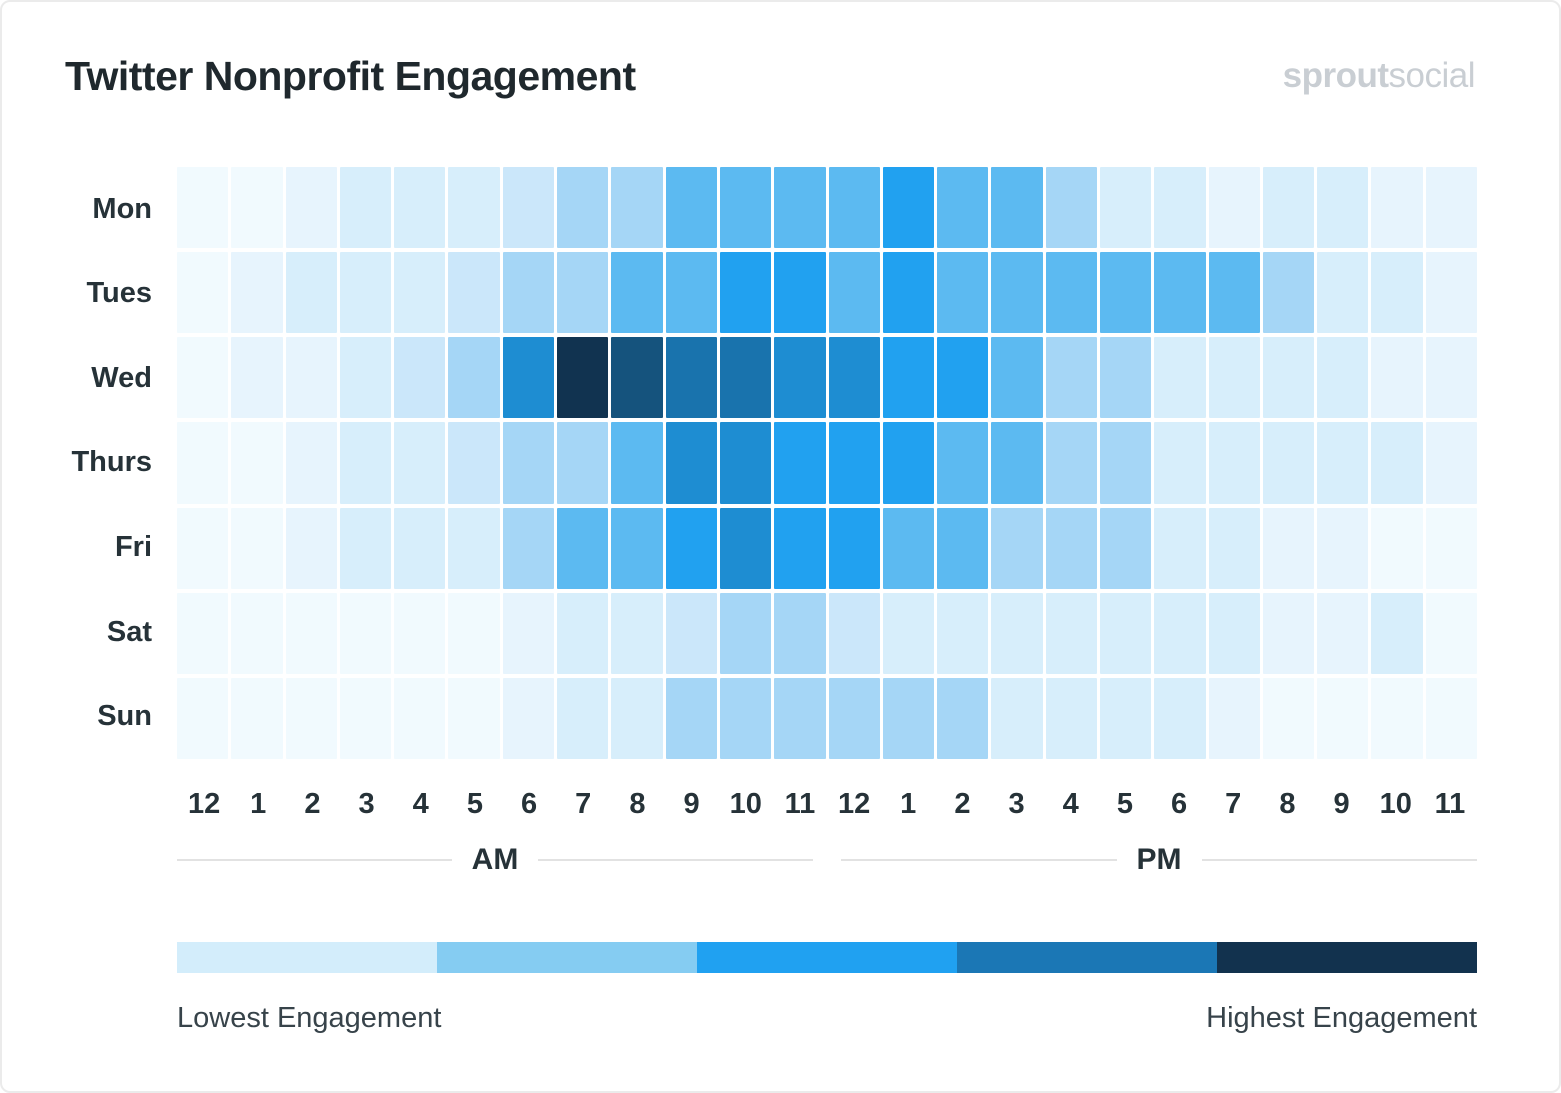 This screenshot has height=1093, width=1561. I want to click on y-axis-label-fri: Fri, so click(133, 547).